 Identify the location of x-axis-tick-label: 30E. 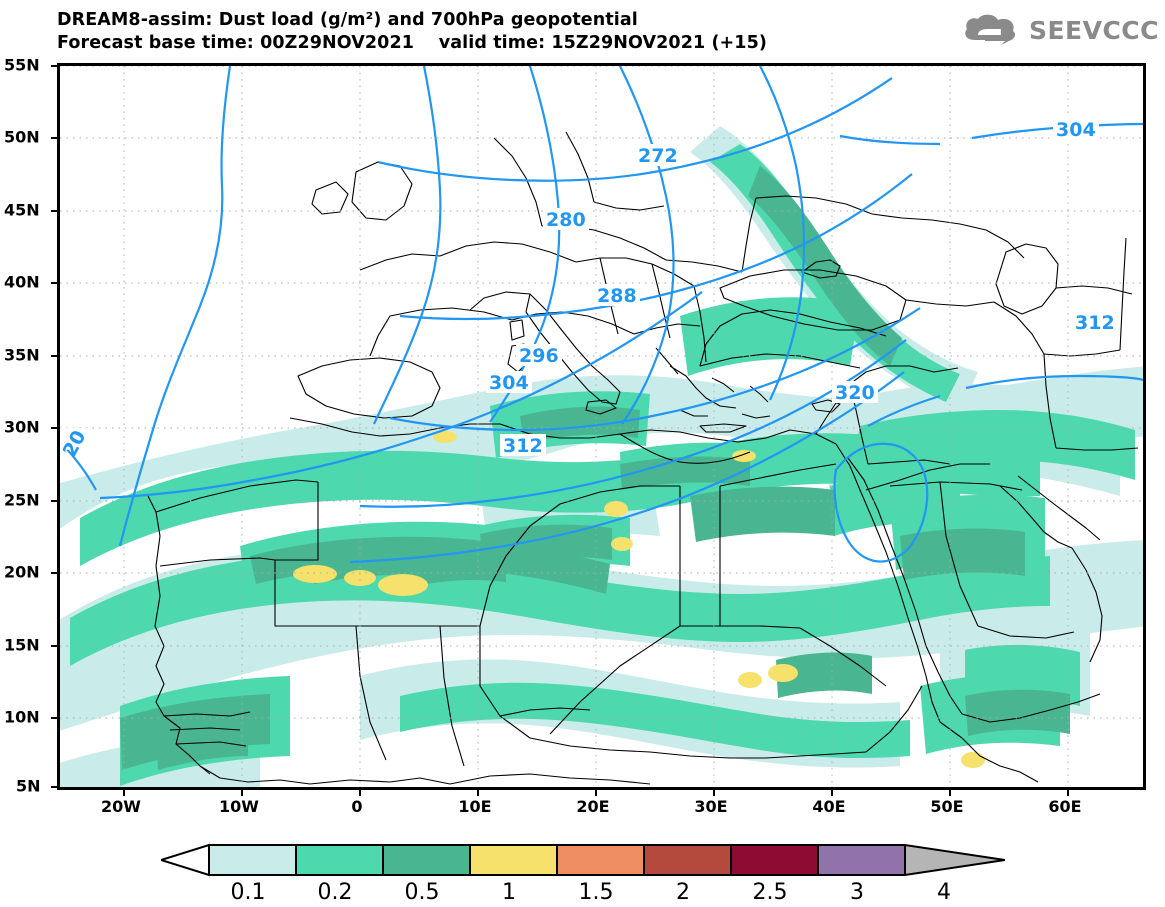
(711, 806).